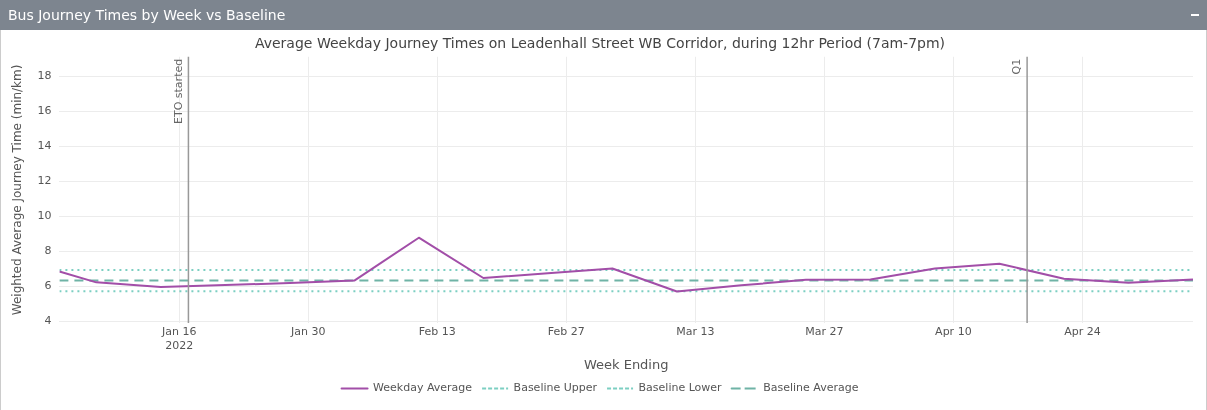 The height and width of the screenshot is (410, 1207). What do you see at coordinates (626, 364) in the screenshot?
I see `x-axis-title: Week Ending` at bounding box center [626, 364].